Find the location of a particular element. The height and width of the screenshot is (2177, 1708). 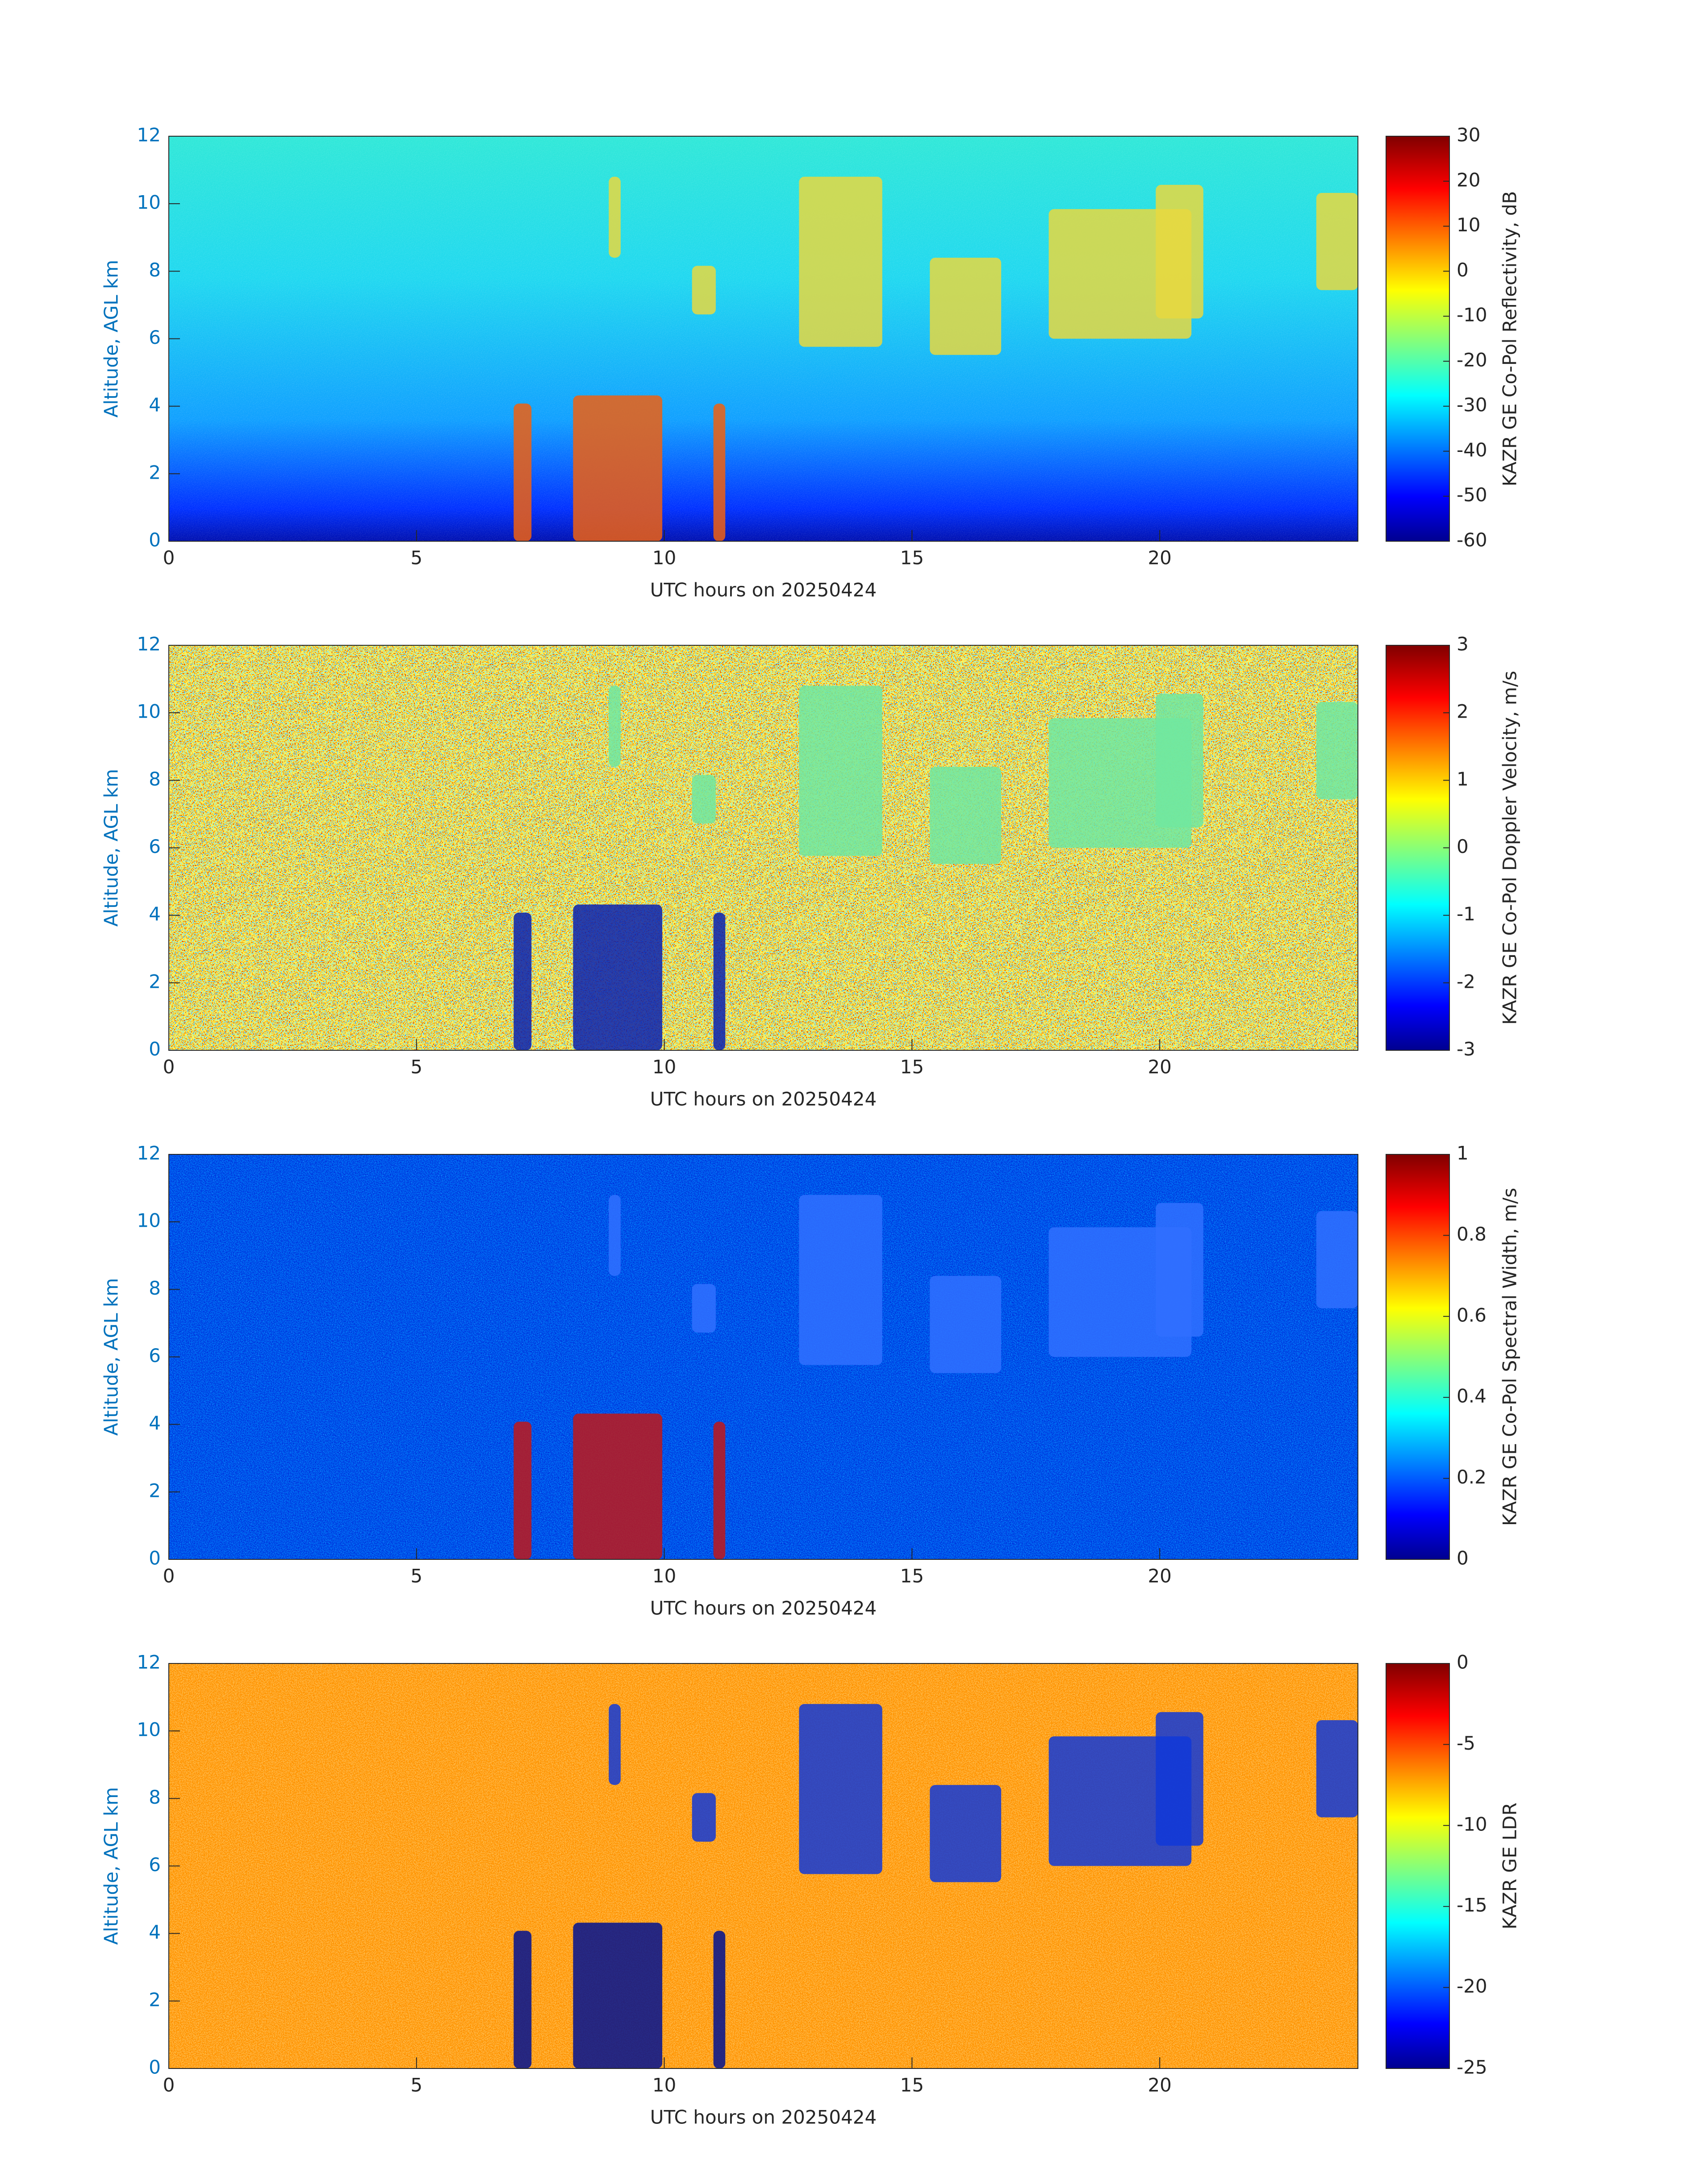

colorbar-tick-label: 0.4 is located at coordinates (1472, 1396).